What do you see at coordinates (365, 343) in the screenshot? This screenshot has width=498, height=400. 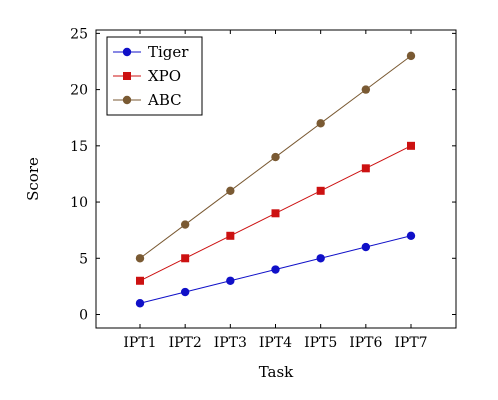 I see `x-tick-label: IPT6` at bounding box center [365, 343].